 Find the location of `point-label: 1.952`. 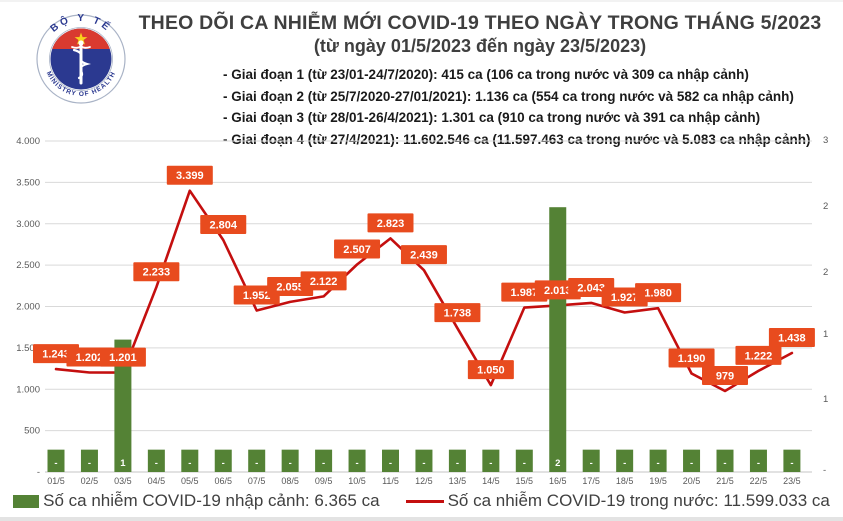

point-label: 1.952 is located at coordinates (257, 296).